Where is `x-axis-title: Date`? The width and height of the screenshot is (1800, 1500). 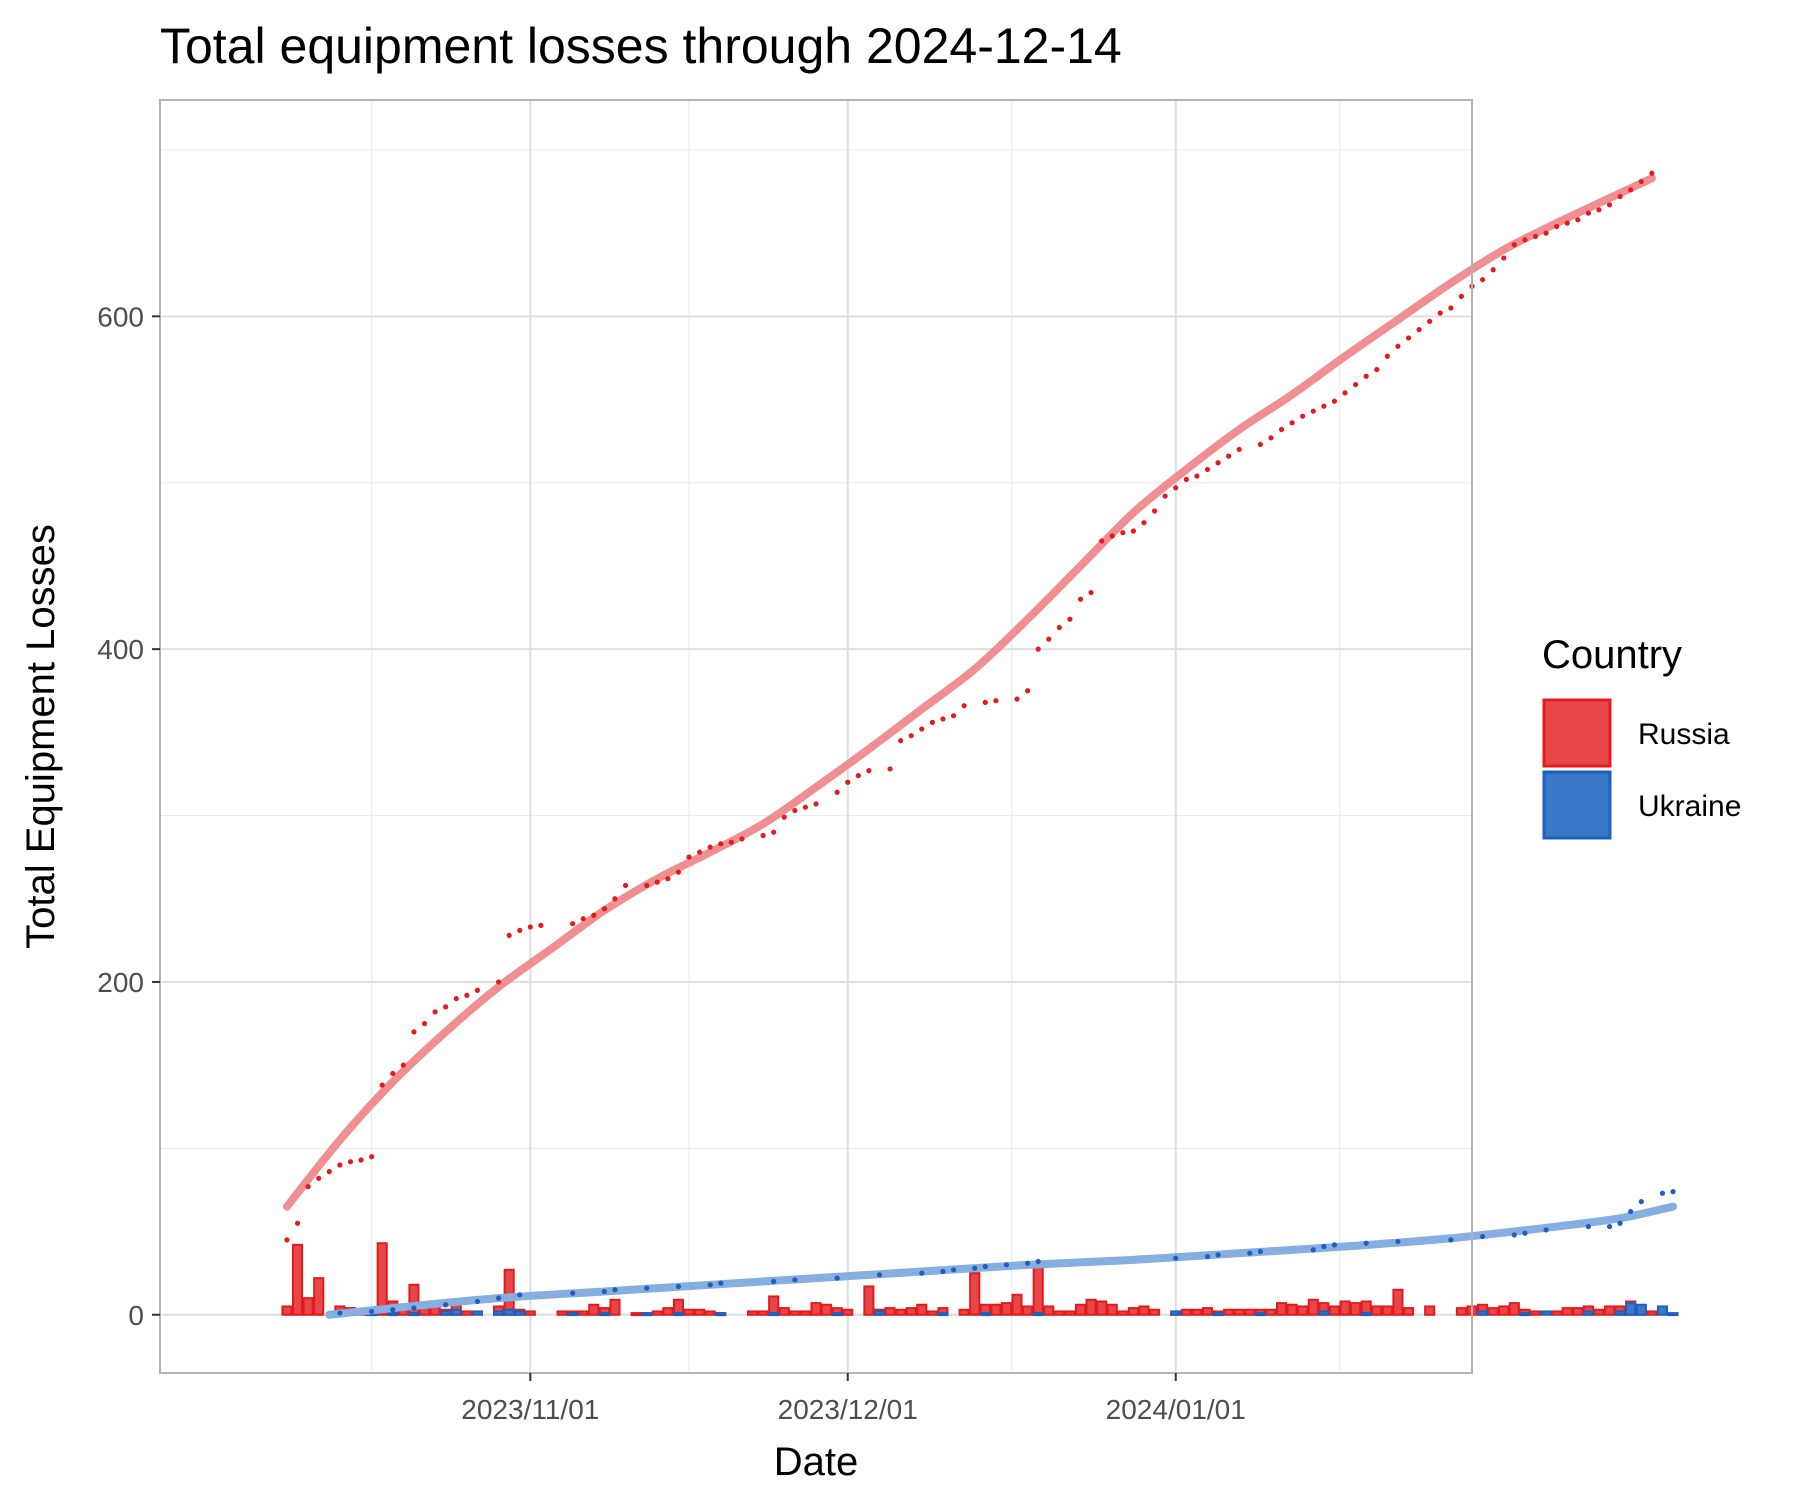 x-axis-title: Date is located at coordinates (816, 1462).